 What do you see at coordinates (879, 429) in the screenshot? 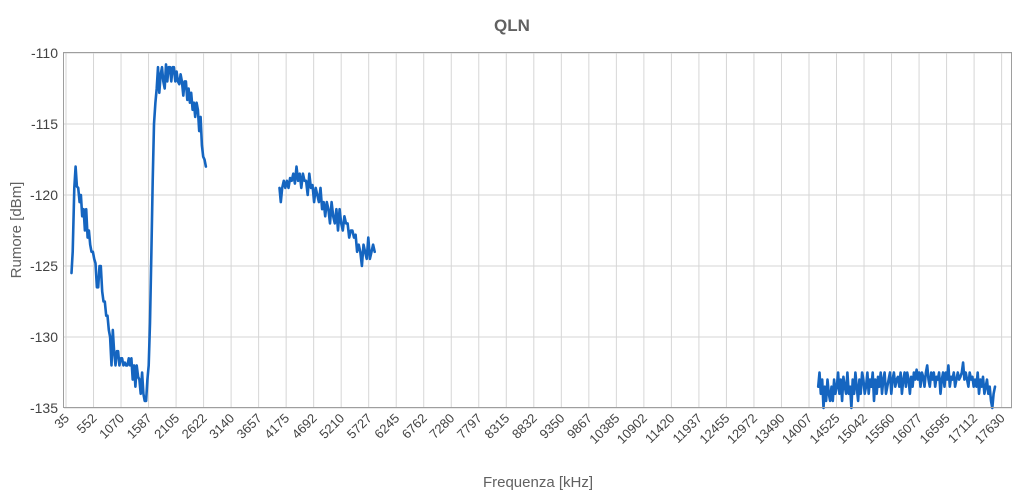
I see `x-tick-label: 15560` at bounding box center [879, 429].